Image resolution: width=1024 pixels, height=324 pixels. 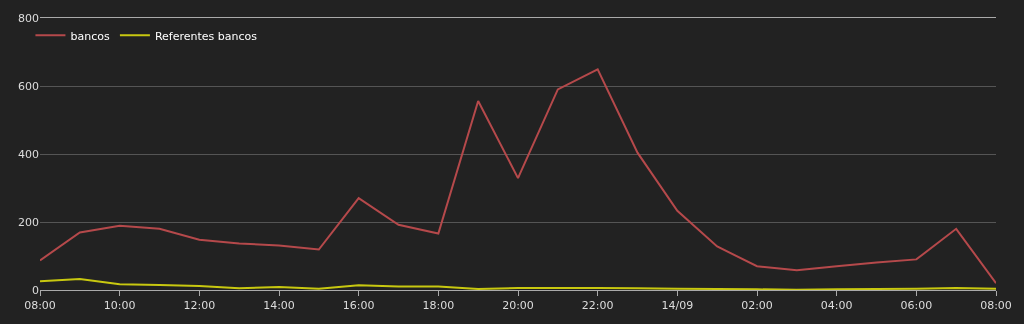 What do you see at coordinates (518, 306) in the screenshot?
I see `x-tick-label: 20:00` at bounding box center [518, 306].